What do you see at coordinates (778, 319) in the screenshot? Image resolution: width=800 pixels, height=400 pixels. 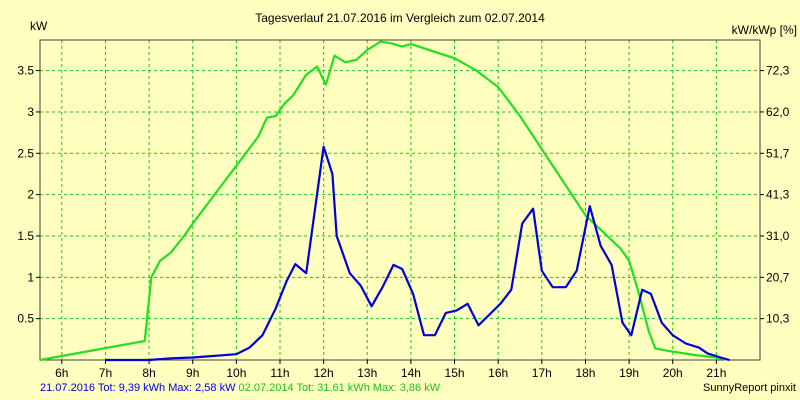 I see `y-tick-label-right: 10,3` at bounding box center [778, 319].